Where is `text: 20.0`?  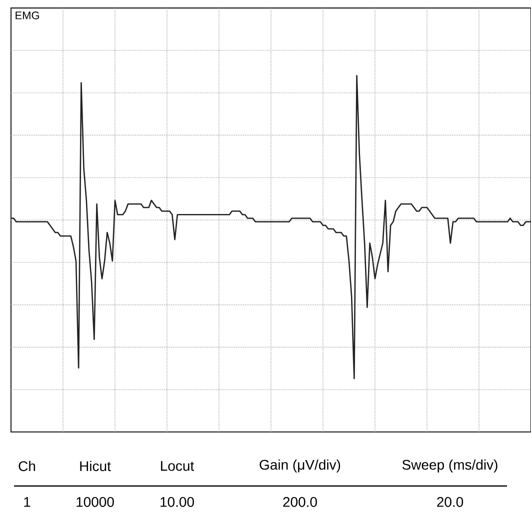
text: 20.0 is located at coordinates (450, 502).